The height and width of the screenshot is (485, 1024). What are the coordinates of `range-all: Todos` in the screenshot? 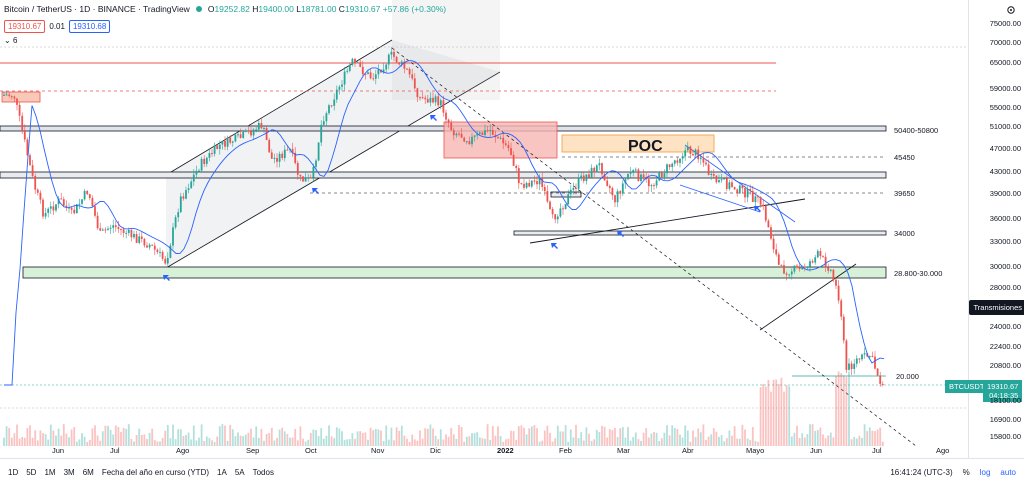 It's located at (263, 472).